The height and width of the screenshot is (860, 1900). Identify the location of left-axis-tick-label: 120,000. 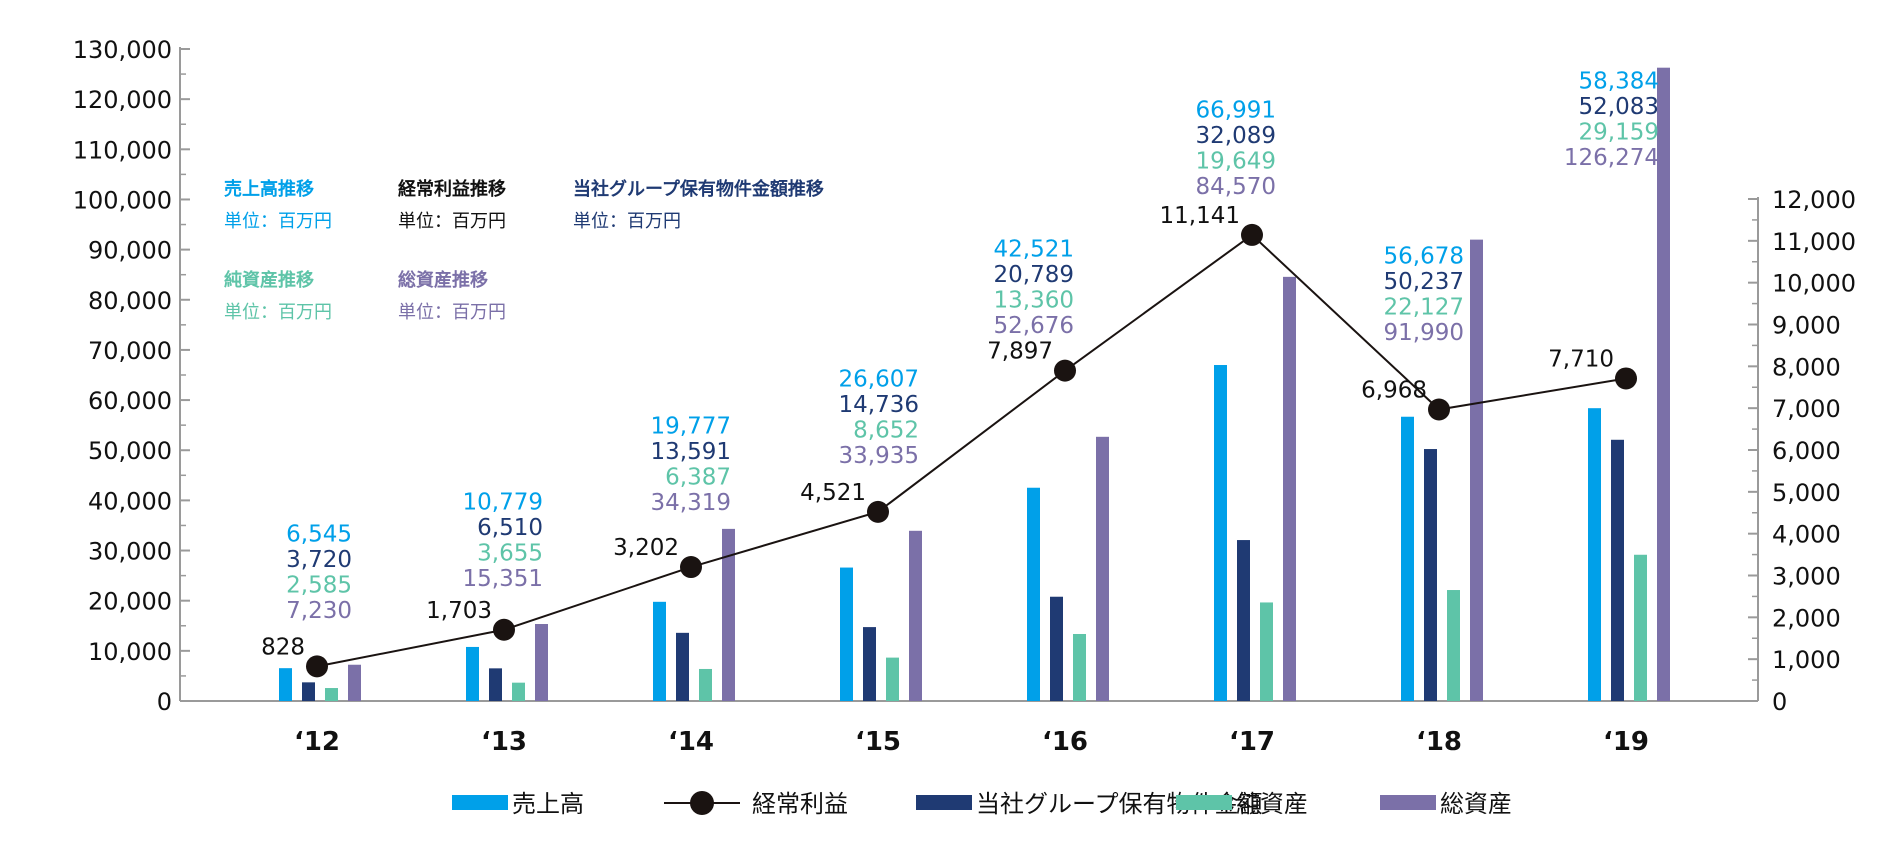
(122, 100).